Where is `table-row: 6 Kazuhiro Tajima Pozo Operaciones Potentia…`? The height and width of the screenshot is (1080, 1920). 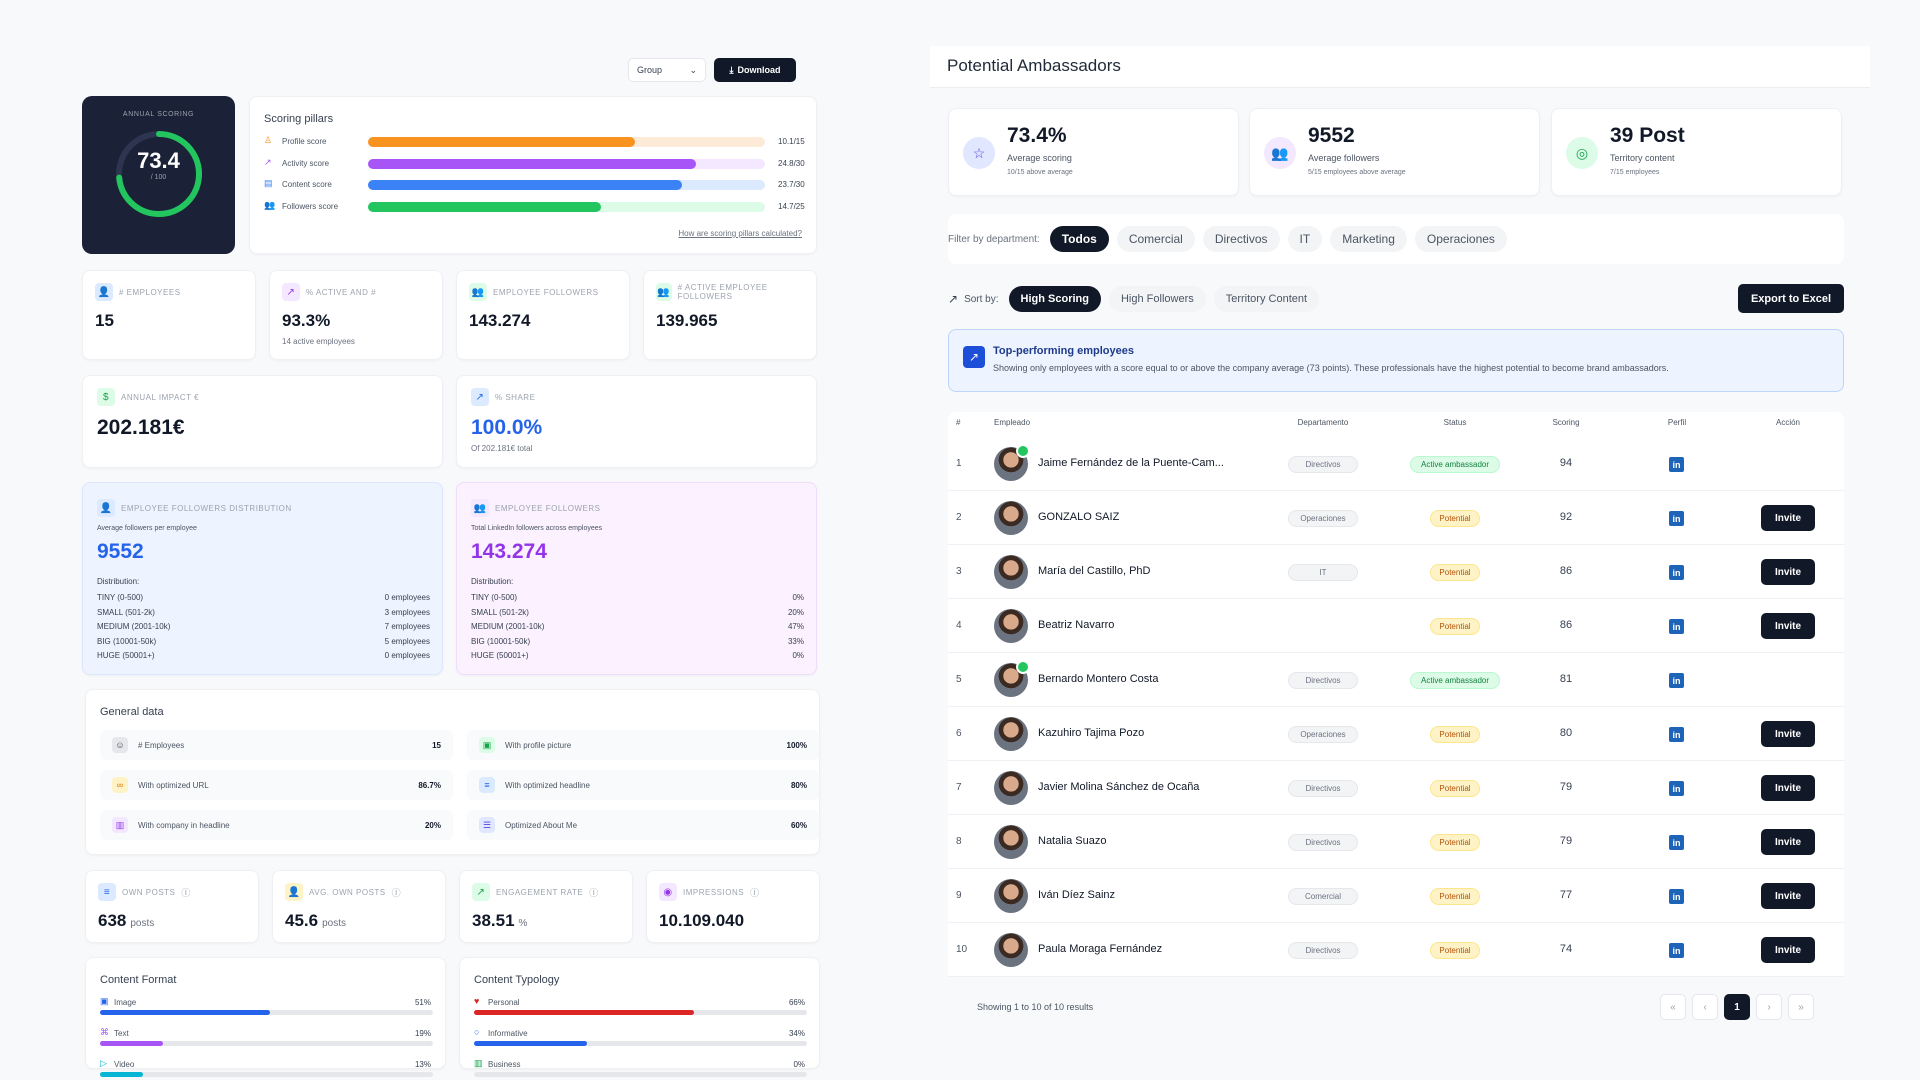
table-row: 6 Kazuhiro Tajima Pozo Operaciones Potentia… is located at coordinates (1396, 734).